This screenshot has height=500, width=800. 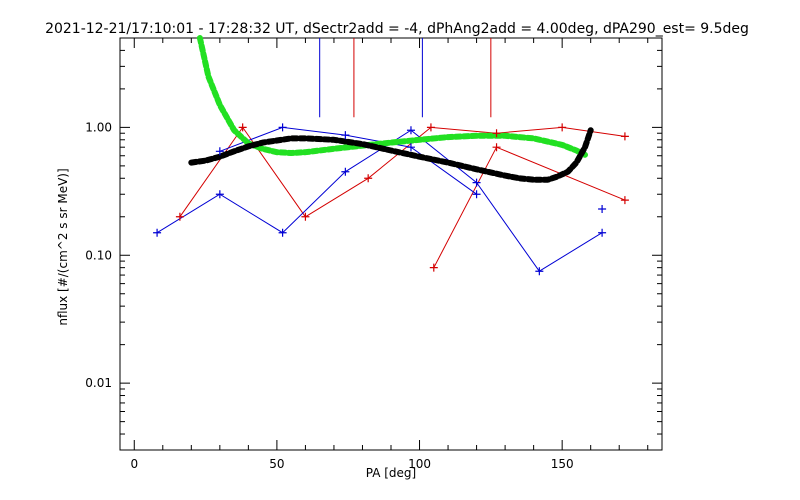 I want to click on y-tick-label: 0.10, so click(x=98, y=255).